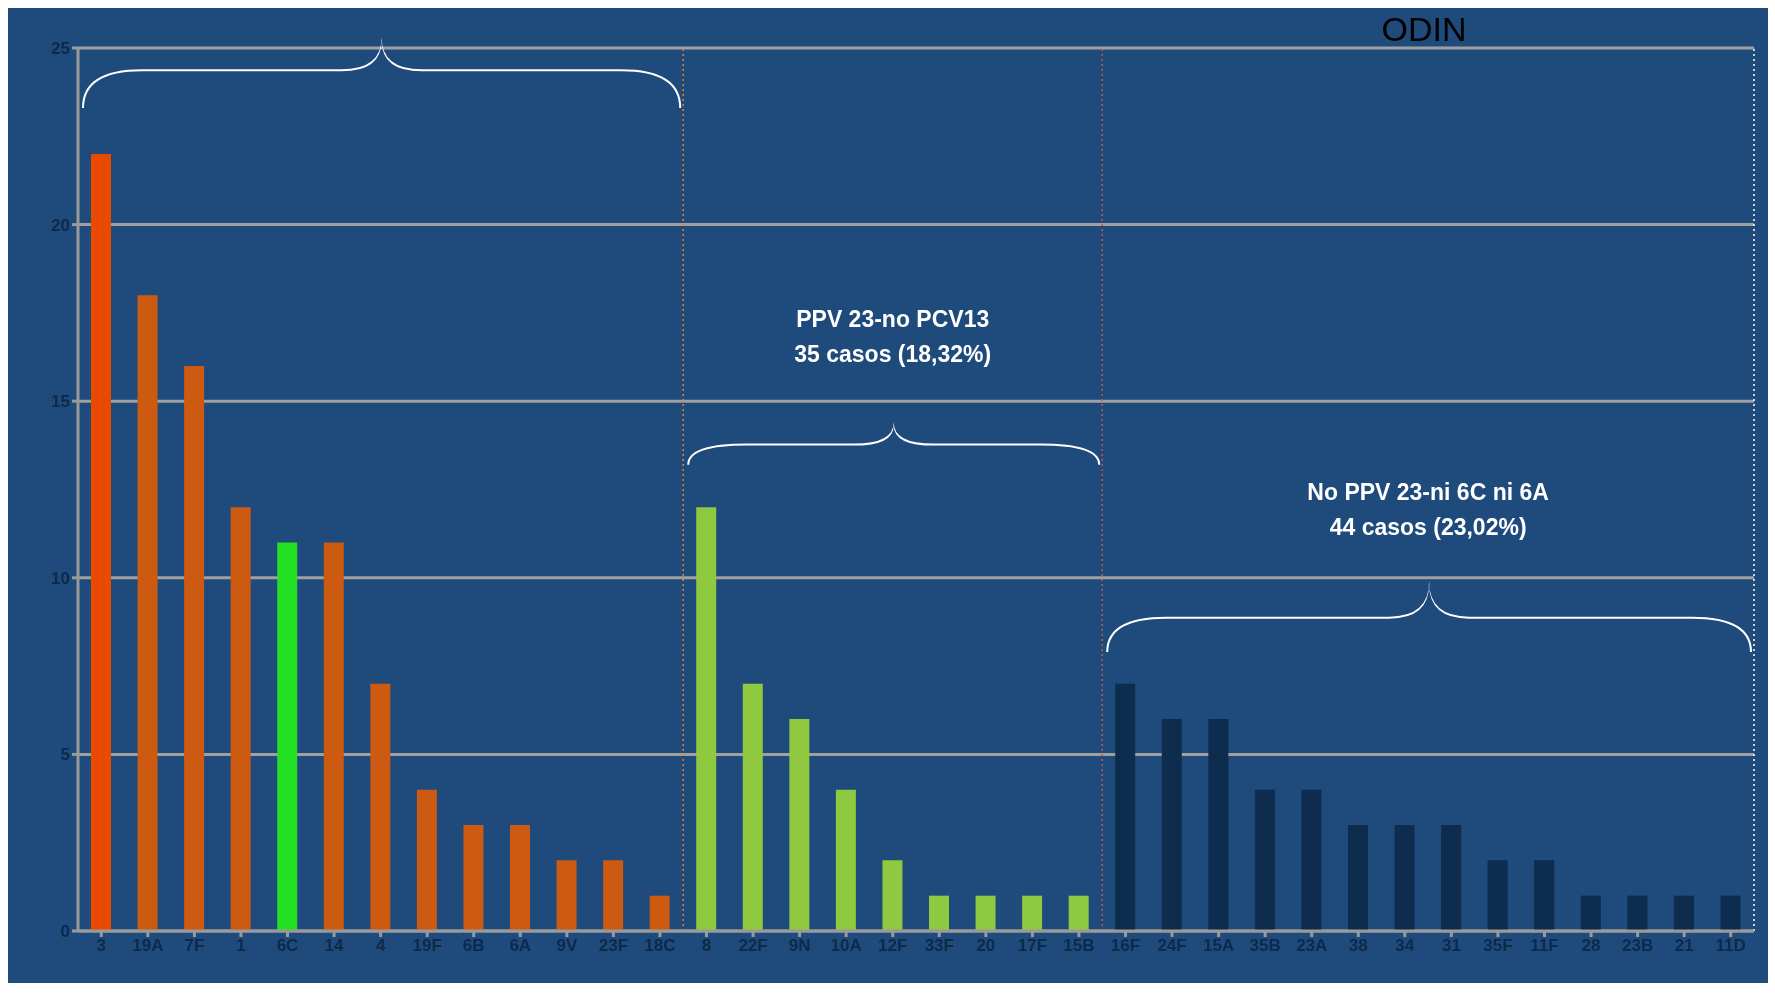 Image resolution: width=1775 pixels, height=993 pixels. Describe the element at coordinates (893, 337) in the screenshot. I see `annotation: PPV 23-no PCV13 35 casos (18,32%)` at that location.